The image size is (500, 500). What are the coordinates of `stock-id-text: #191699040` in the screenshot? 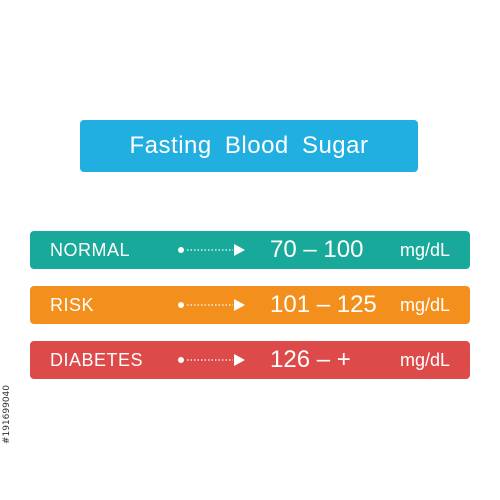 It's located at (7, 415).